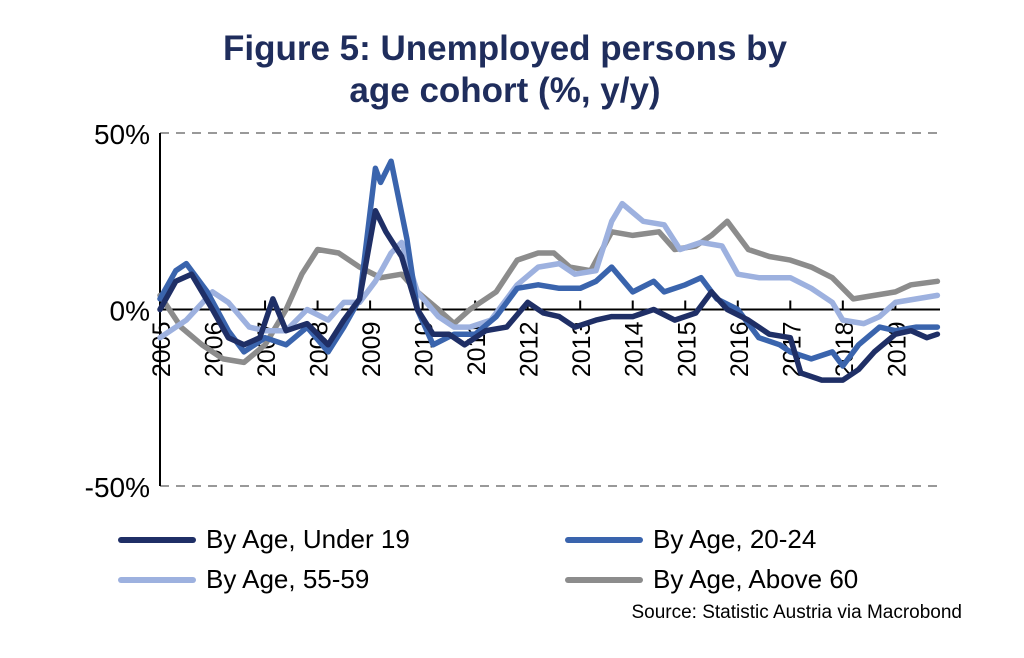  What do you see at coordinates (130, 311) in the screenshot?
I see `y-tick-label: 0%` at bounding box center [130, 311].